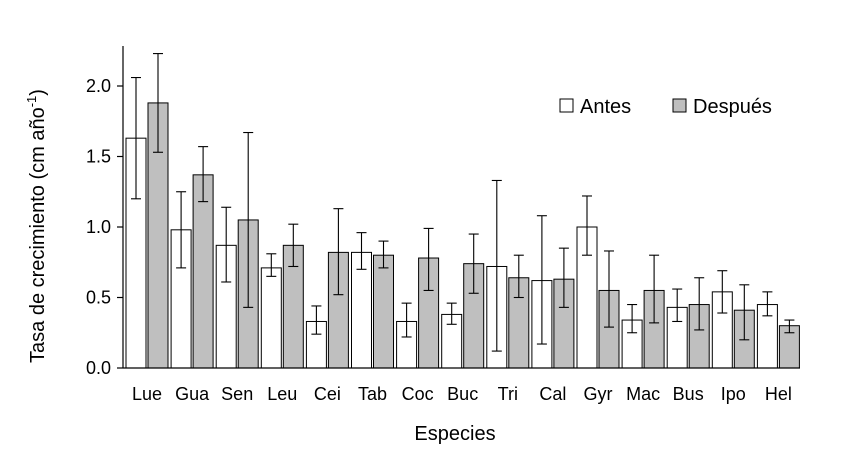 The height and width of the screenshot is (466, 854). Describe the element at coordinates (552, 394) in the screenshot. I see `x-tick-label-cal: Cal` at that location.